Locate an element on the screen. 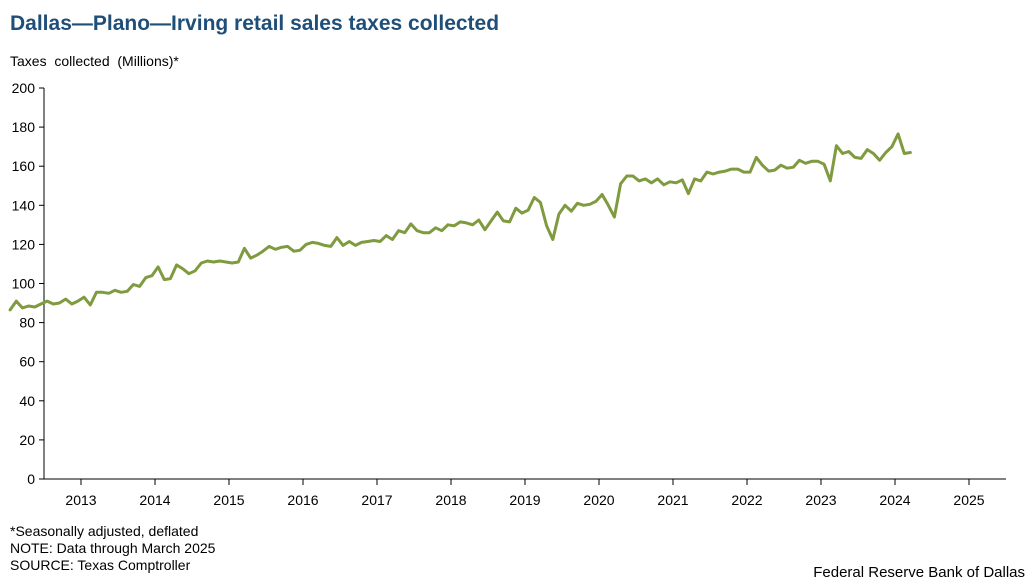 The image size is (1035, 585). x-tick-label: 2022 is located at coordinates (746, 500).